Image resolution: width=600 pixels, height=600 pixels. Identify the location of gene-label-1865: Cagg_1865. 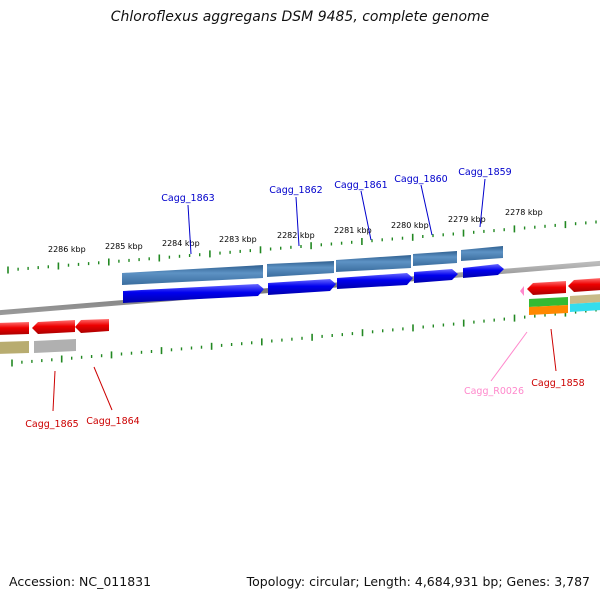
(51, 424).